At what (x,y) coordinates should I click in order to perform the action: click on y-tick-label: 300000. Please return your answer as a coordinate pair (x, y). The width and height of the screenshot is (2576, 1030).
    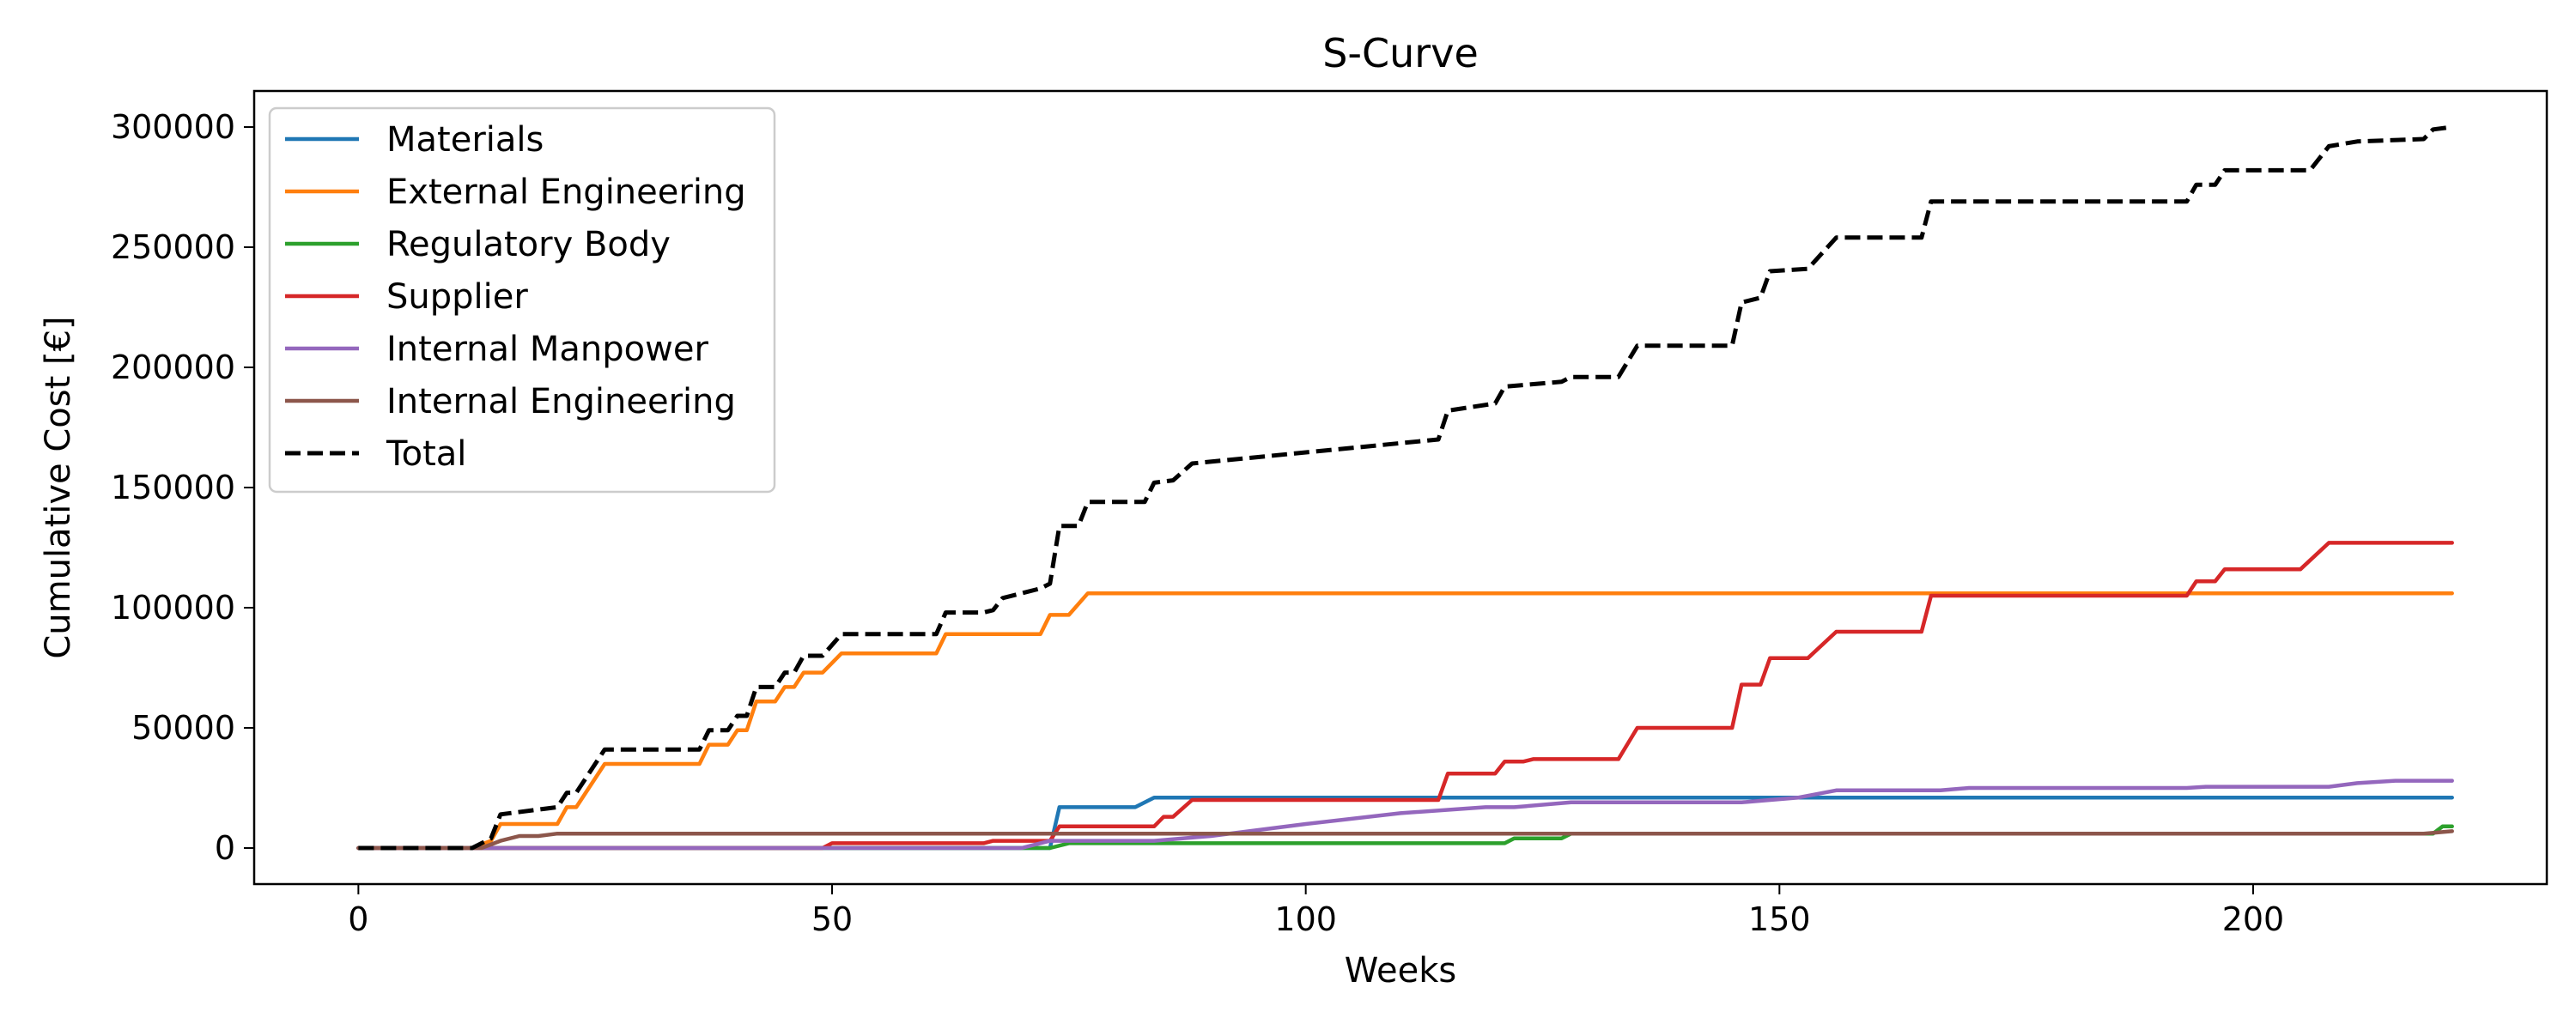
    Looking at the image, I should click on (173, 127).